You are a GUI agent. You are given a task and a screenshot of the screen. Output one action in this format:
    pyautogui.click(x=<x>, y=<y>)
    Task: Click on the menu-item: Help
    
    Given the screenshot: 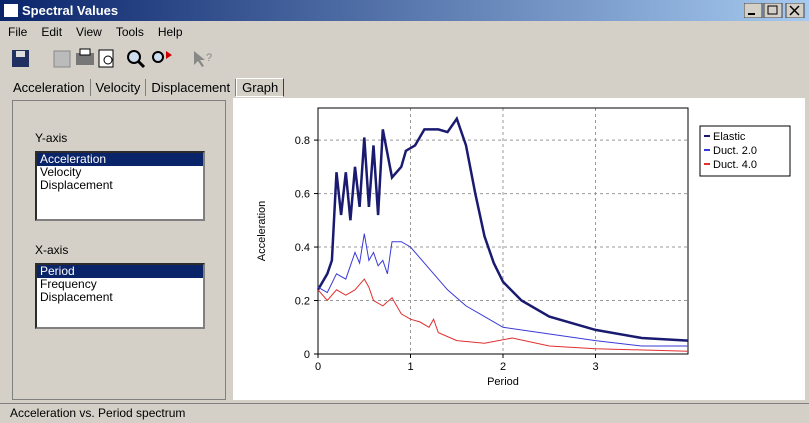 What is the action you would take?
    pyautogui.click(x=170, y=32)
    